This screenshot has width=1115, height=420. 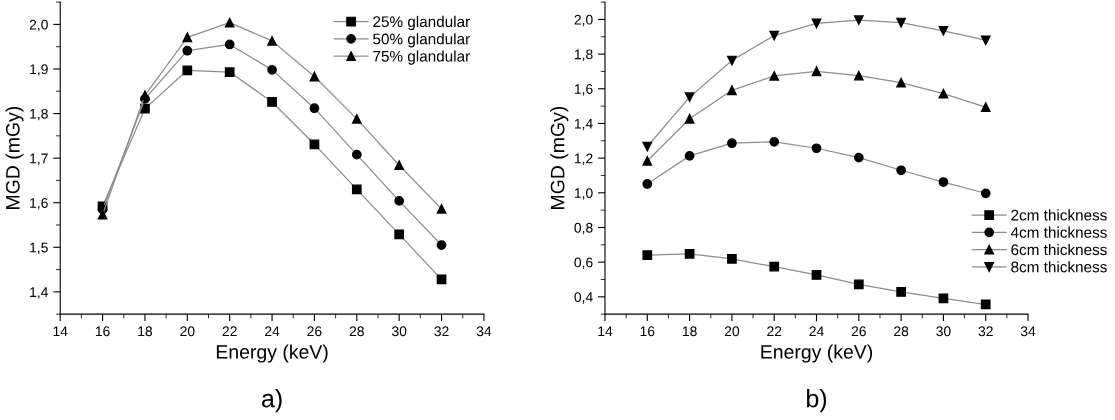 I want to click on legend-label: 6cm thickness, so click(x=1059, y=249).